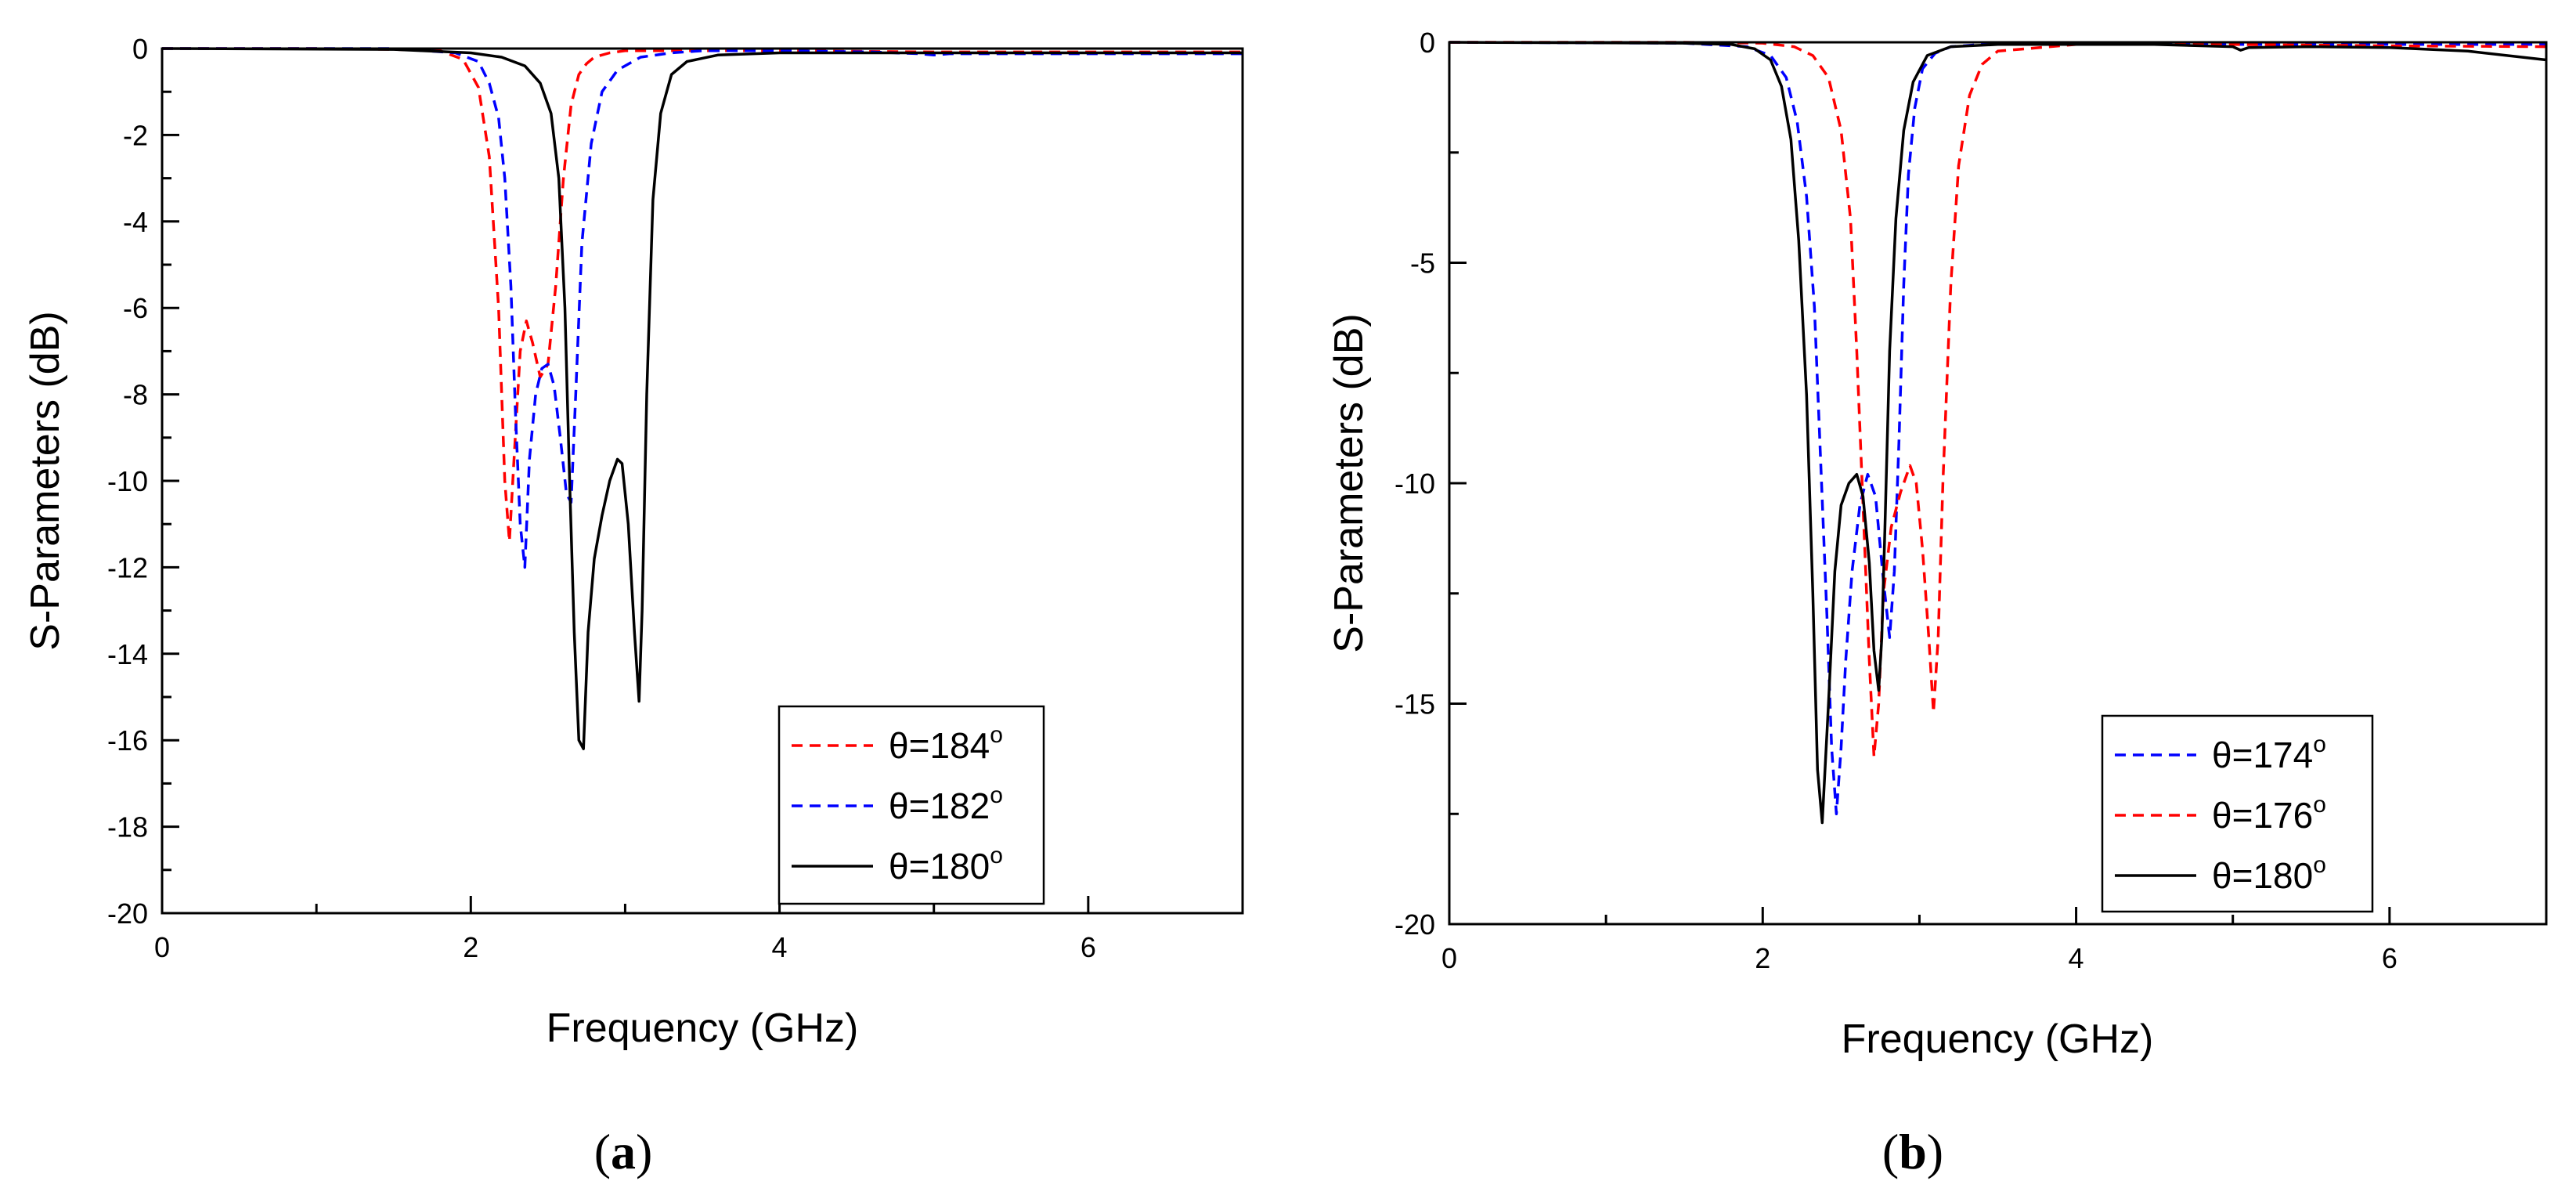 The image size is (2576, 1199). Describe the element at coordinates (135, 135) in the screenshot. I see `y-tick-label: -2` at that location.